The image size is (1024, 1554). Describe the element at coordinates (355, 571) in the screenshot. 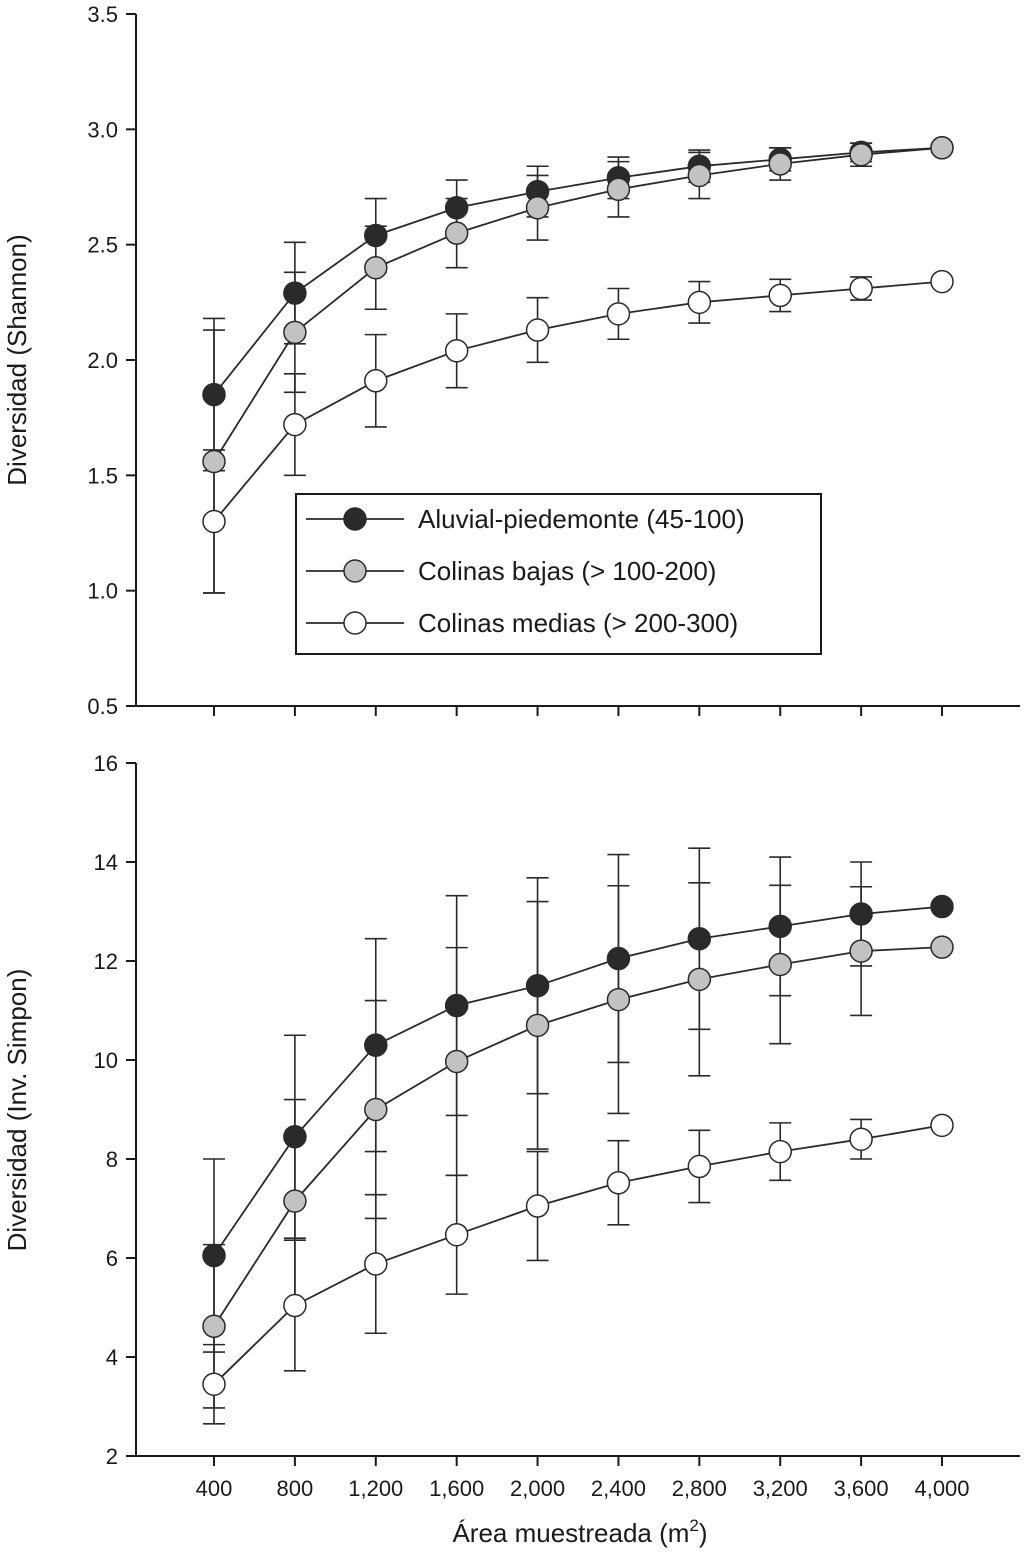

I see `legend-marker-colinas-bajas` at that location.